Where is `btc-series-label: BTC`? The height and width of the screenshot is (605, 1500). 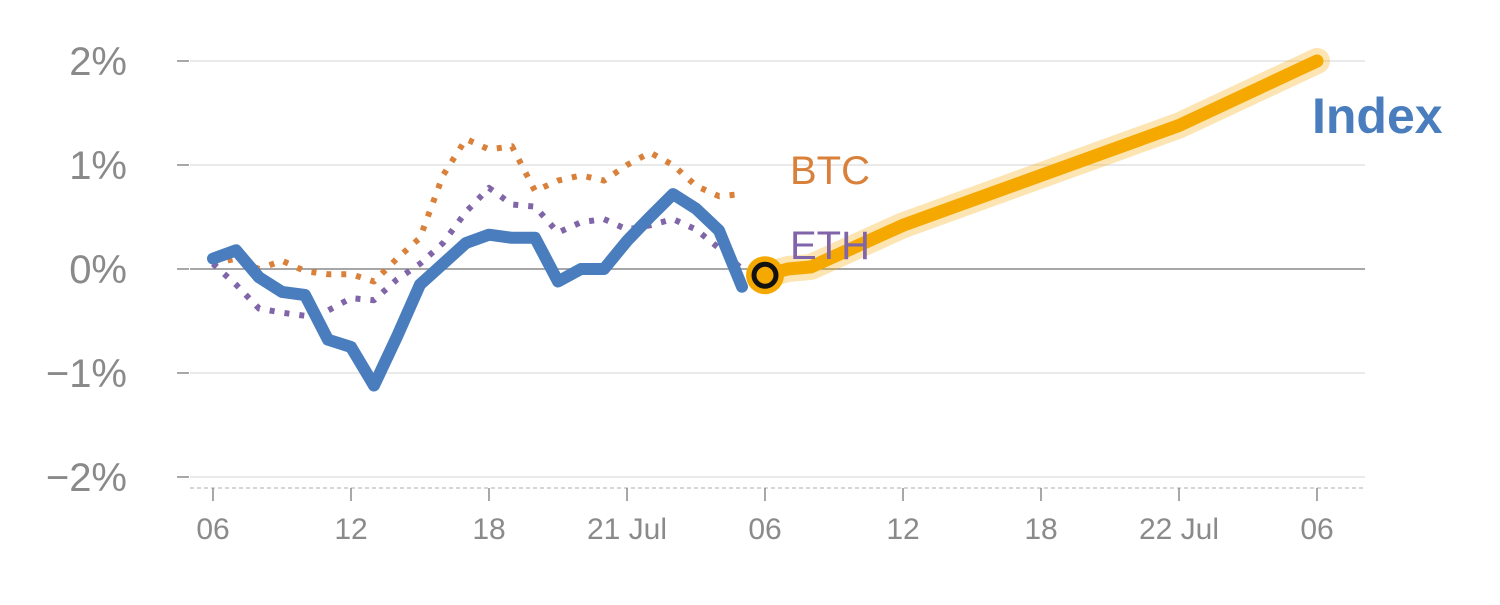 btc-series-label: BTC is located at coordinates (830, 171).